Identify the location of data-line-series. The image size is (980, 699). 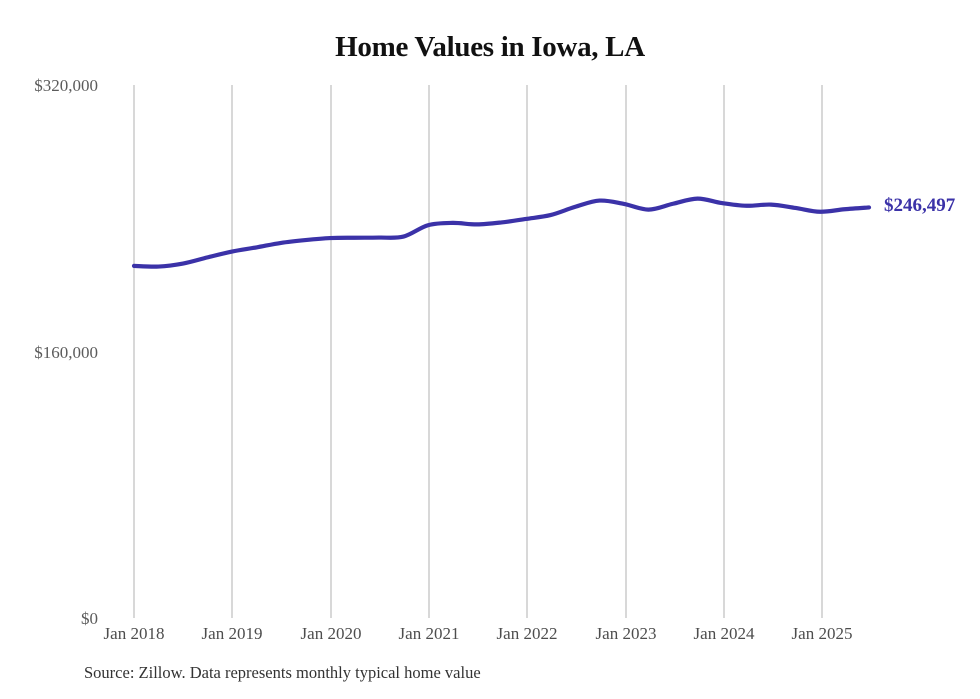
(501, 232).